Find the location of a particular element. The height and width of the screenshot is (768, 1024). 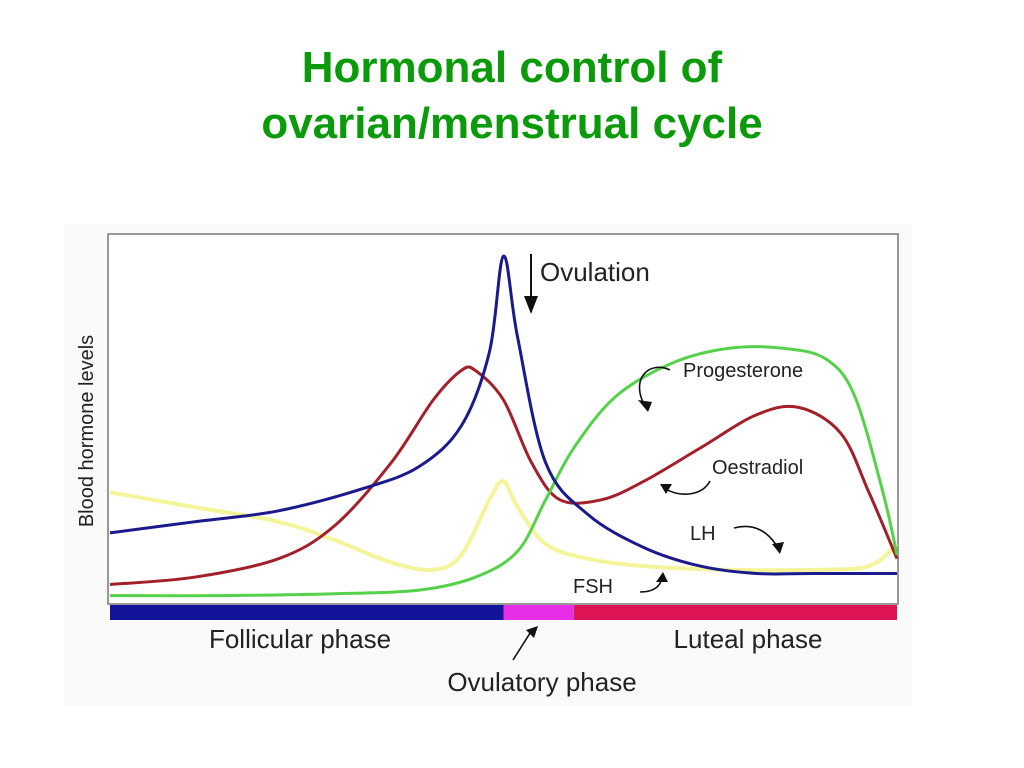

lh-annotation: LH is located at coordinates (737, 538).